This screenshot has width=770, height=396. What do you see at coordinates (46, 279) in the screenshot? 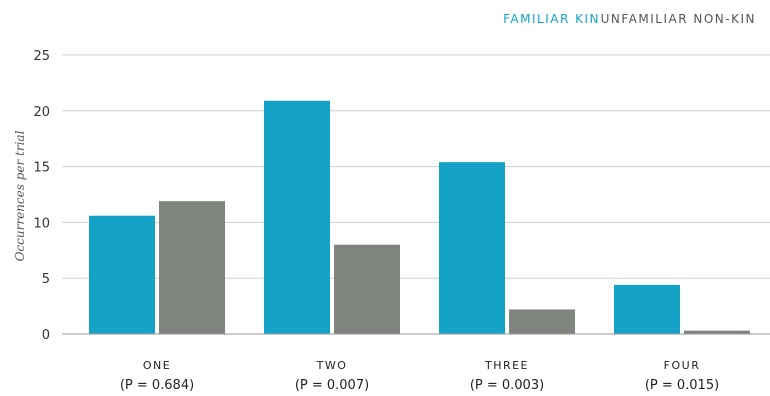
I see `y-tick-label: 5` at bounding box center [46, 279].